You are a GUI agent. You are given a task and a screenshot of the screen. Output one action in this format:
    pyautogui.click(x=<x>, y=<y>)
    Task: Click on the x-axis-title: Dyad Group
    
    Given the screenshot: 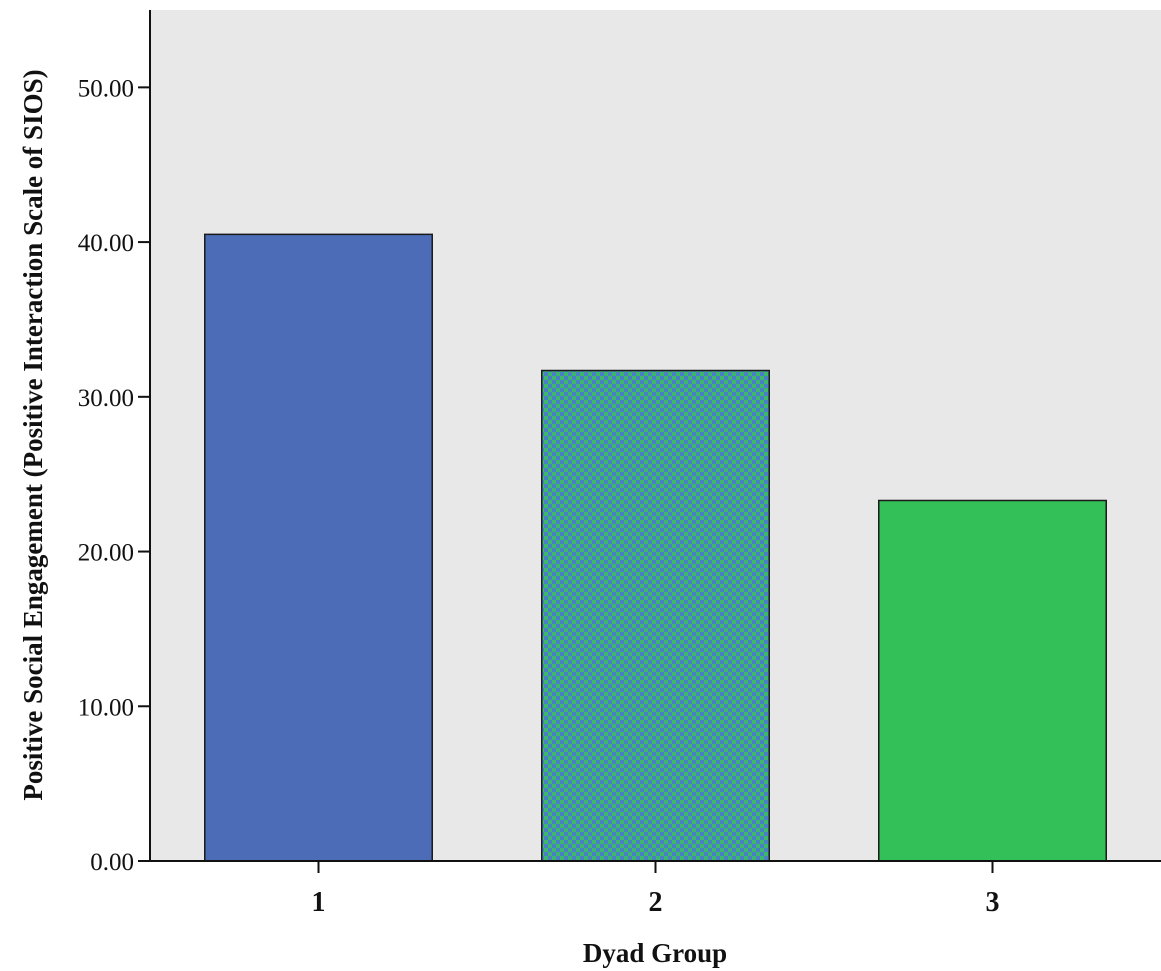 What is the action you would take?
    pyautogui.click(x=655, y=953)
    